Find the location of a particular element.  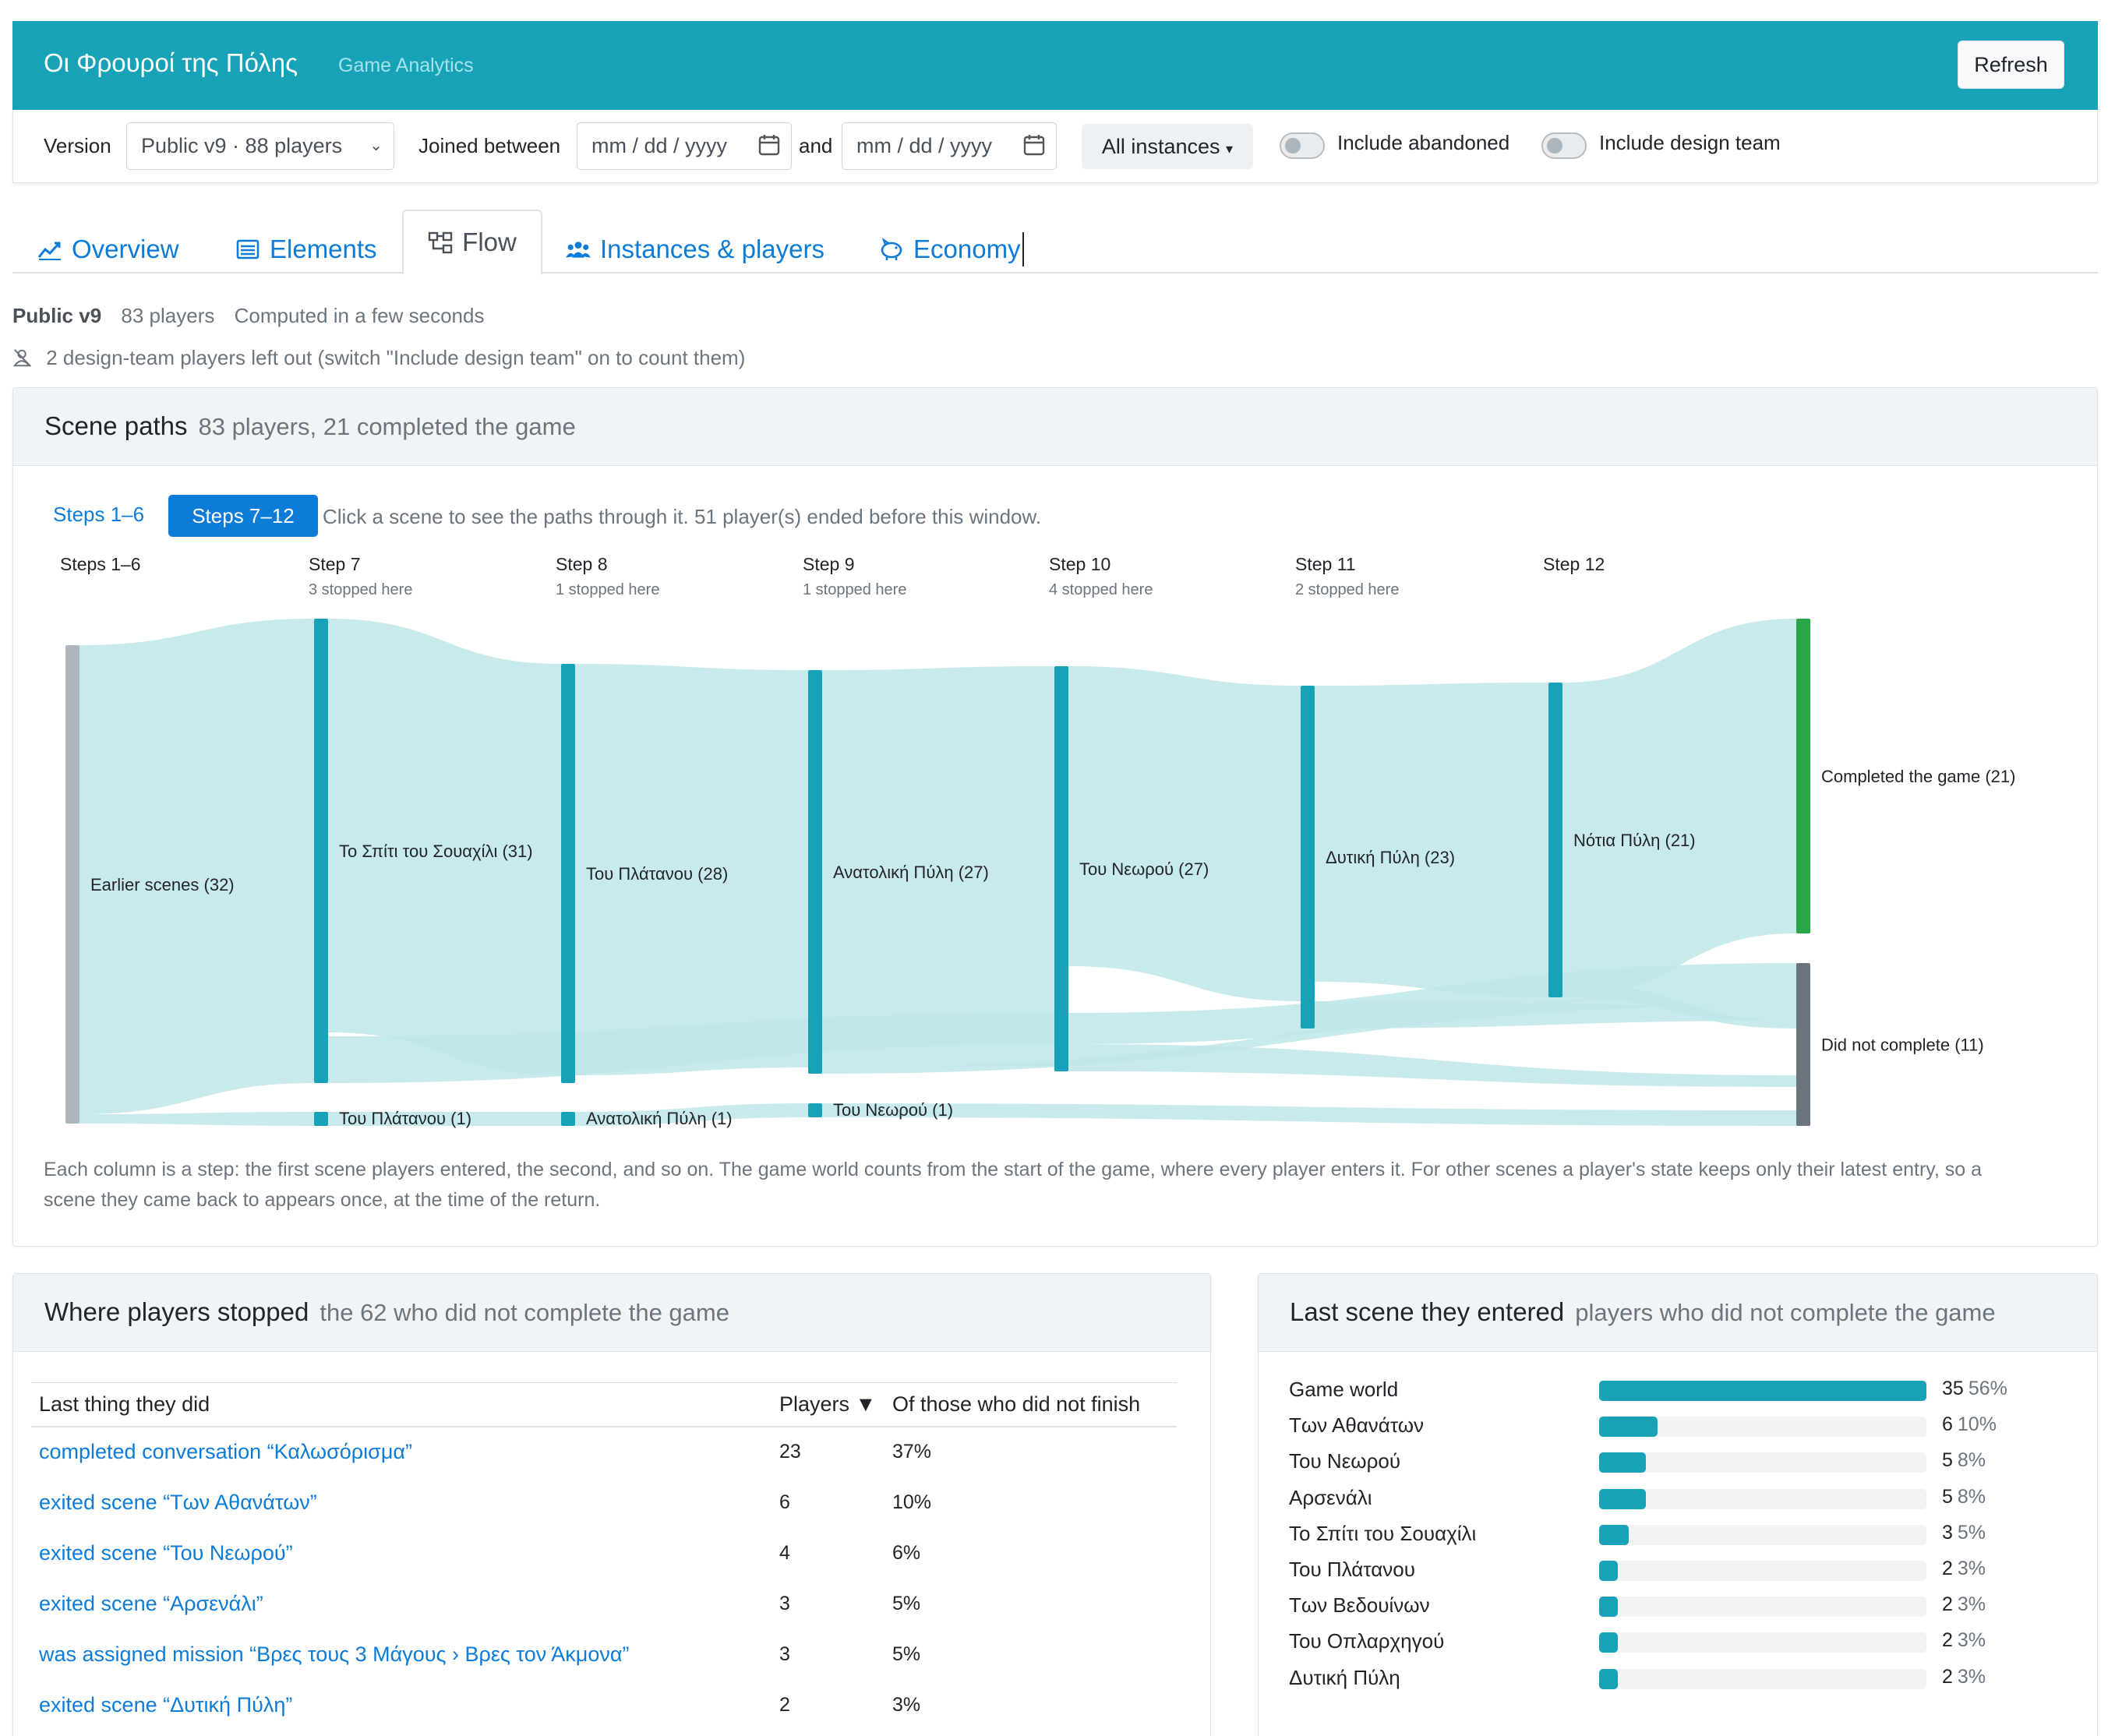

instances-dropdown: All instances ▾ is located at coordinates (1168, 146).